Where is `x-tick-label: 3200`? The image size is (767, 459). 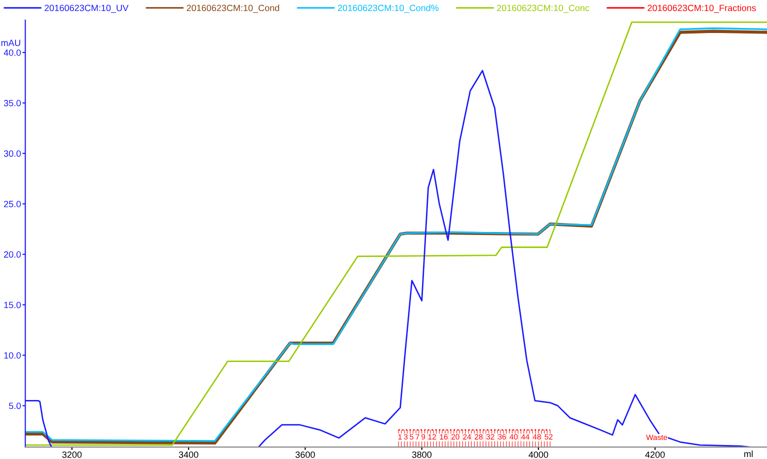
x-tick-label: 3200 is located at coordinates (72, 454).